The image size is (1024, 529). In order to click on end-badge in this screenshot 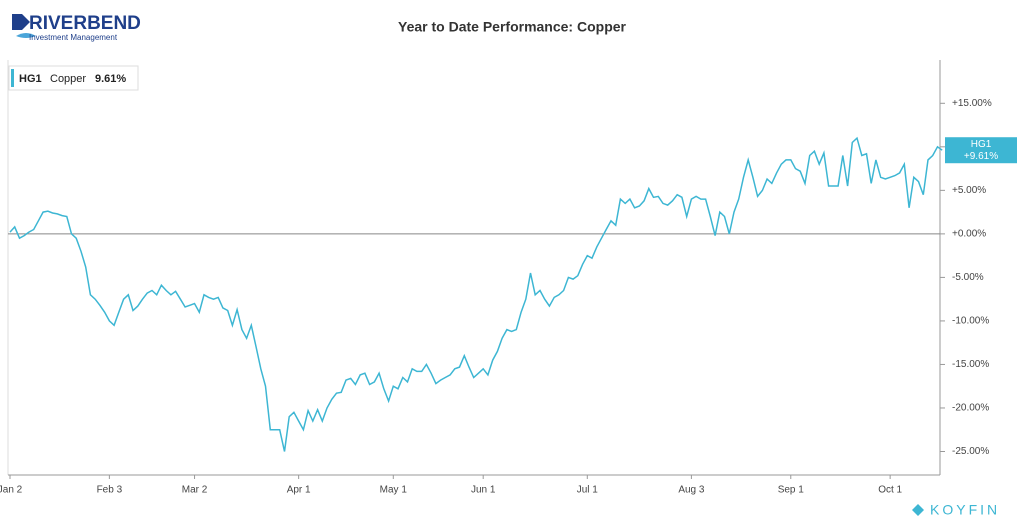, I will do `click(981, 150)`.